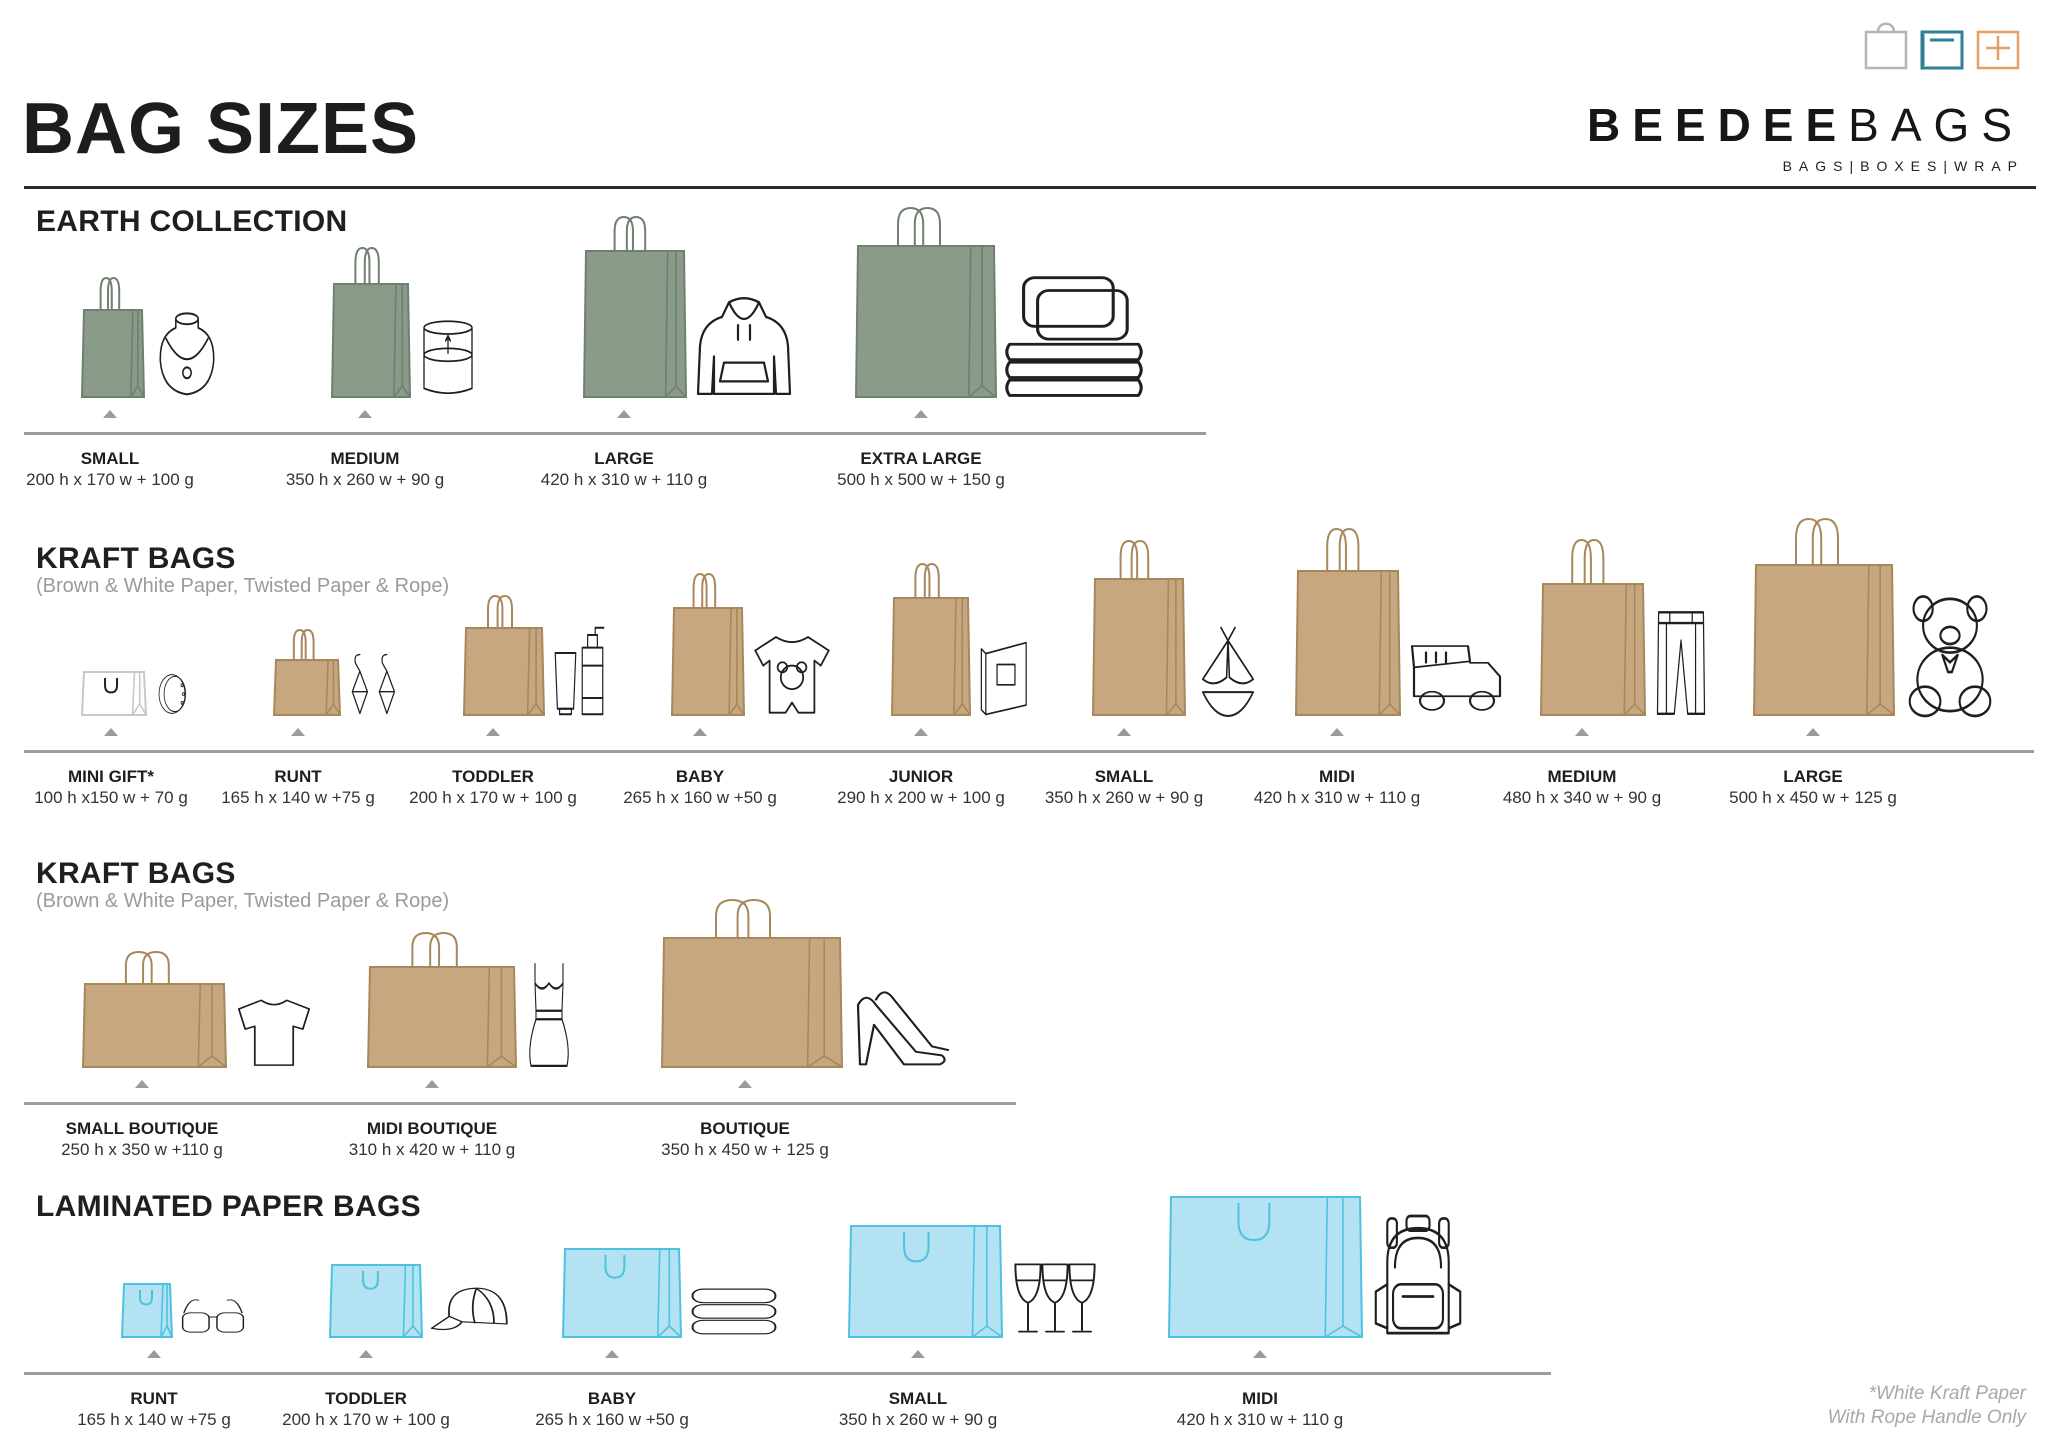 The height and width of the screenshot is (1449, 2048). I want to click on bag-size-name: MINI GIFT*, so click(111, 776).